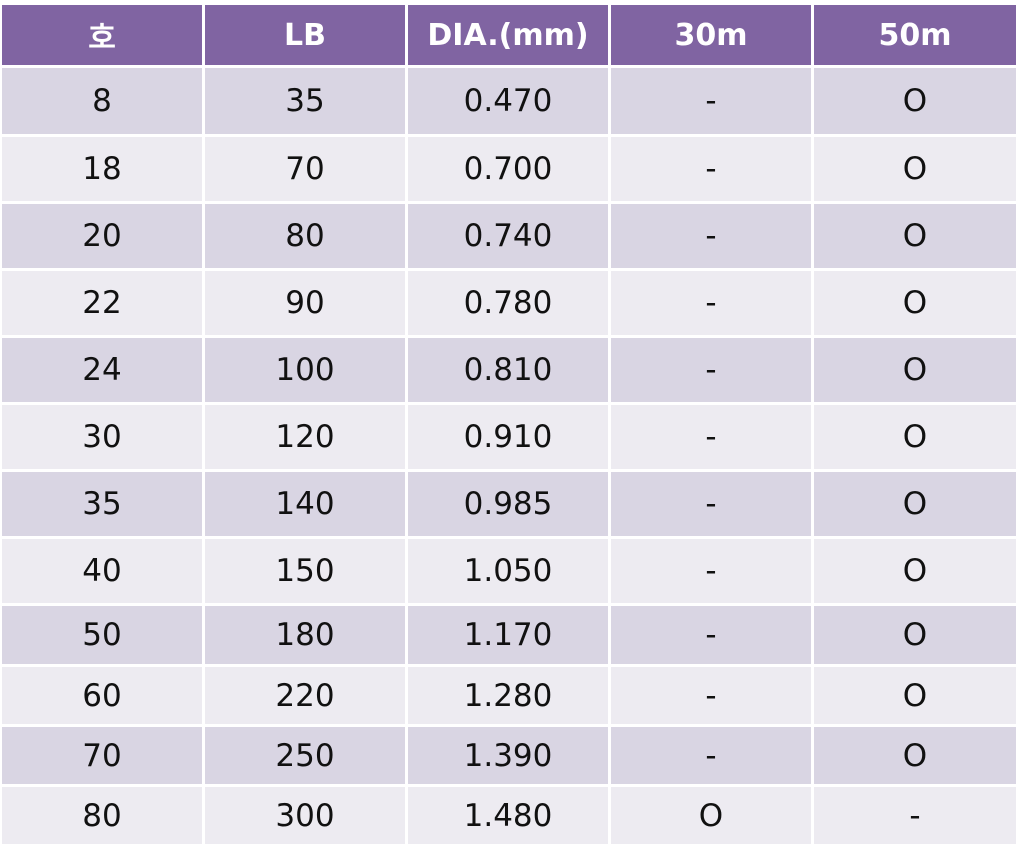 This screenshot has height=862, width=1022. I want to click on table-cell: 50, so click(102, 635).